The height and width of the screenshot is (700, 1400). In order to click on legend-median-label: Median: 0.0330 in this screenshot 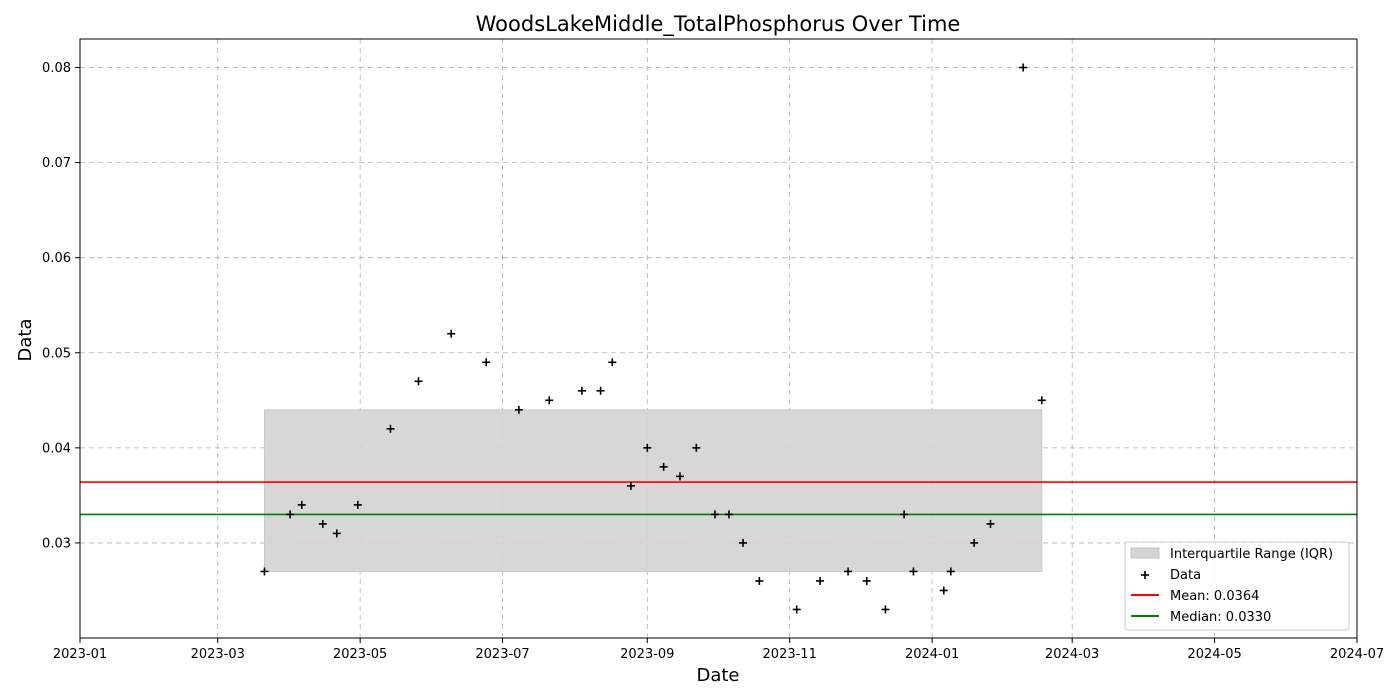, I will do `click(1220, 617)`.